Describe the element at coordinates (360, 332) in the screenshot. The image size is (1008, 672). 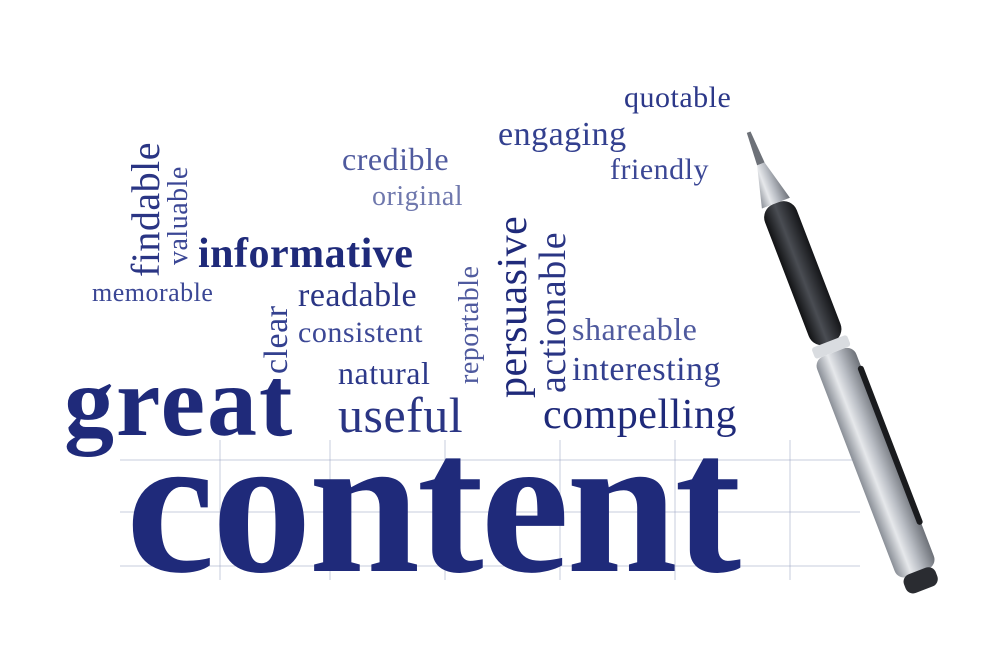
I see `word-consistent: consistent` at that location.